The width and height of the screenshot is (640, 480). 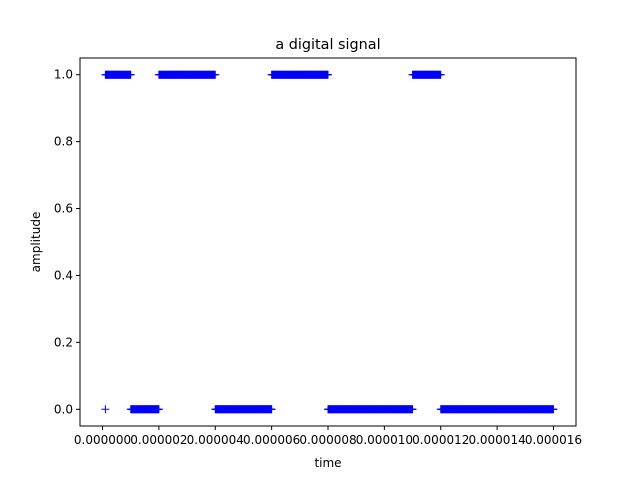 What do you see at coordinates (67, 242) in the screenshot?
I see `y-axis-ticks: 0.0 0.2 0.4 0.6 0.8 1.0` at bounding box center [67, 242].